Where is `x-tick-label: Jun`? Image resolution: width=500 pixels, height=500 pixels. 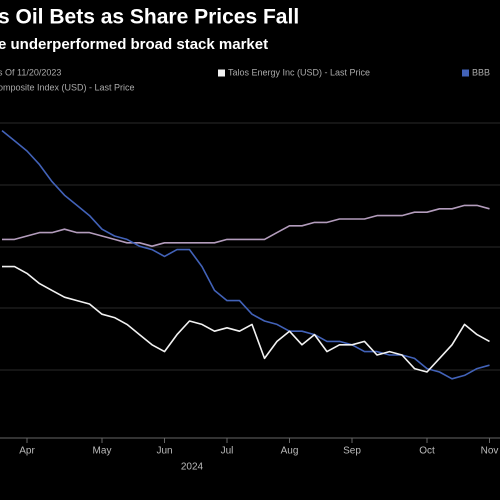
x-tick-label: Jun is located at coordinates (164, 451).